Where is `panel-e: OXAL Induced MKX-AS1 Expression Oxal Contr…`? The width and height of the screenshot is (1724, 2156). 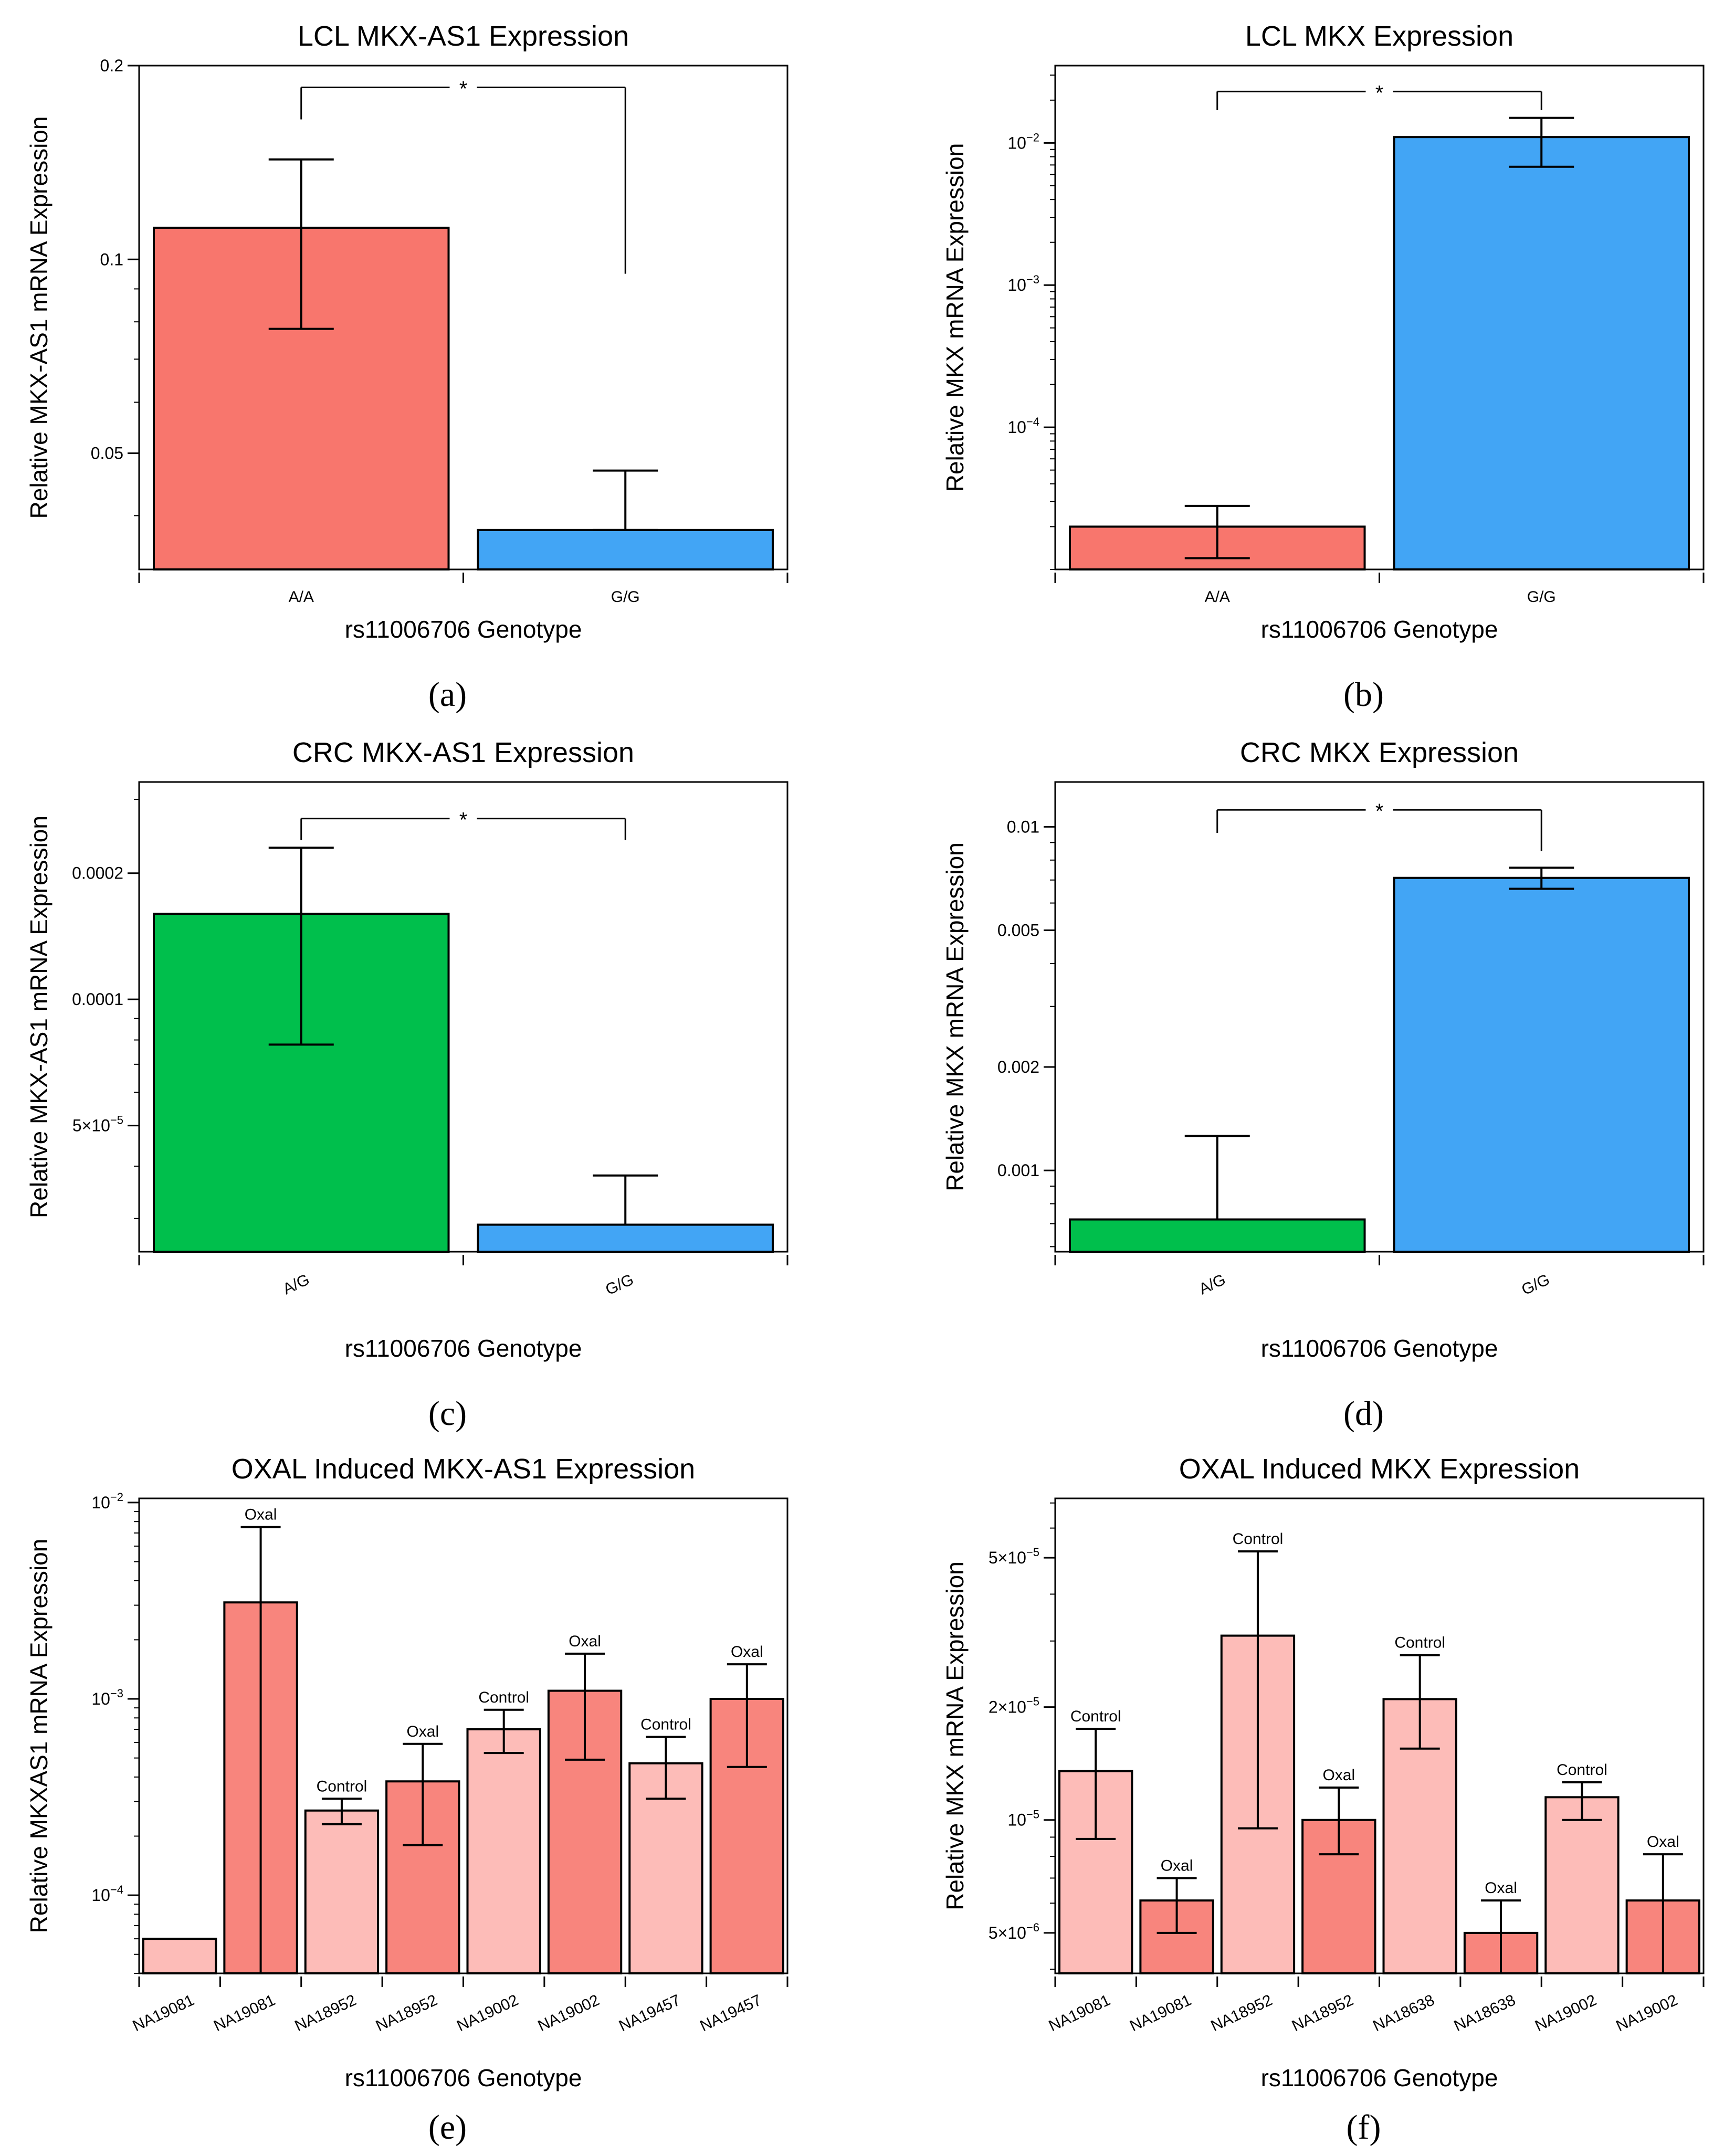
panel-e: OXAL Induced MKX-AS1 Expression Oxal Contr… is located at coordinates (407, 1800).